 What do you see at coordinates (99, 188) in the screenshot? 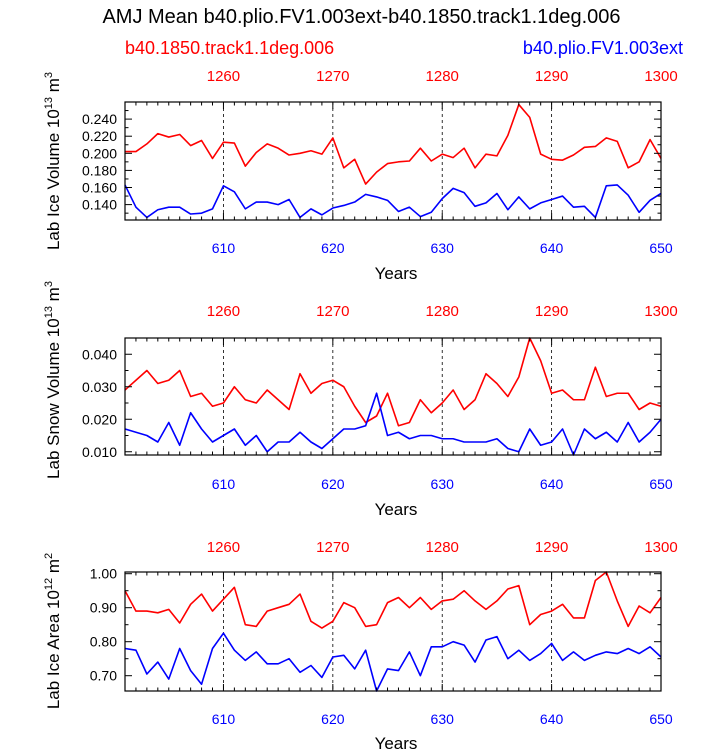
I see `y-tick-label: 0.160` at bounding box center [99, 188].